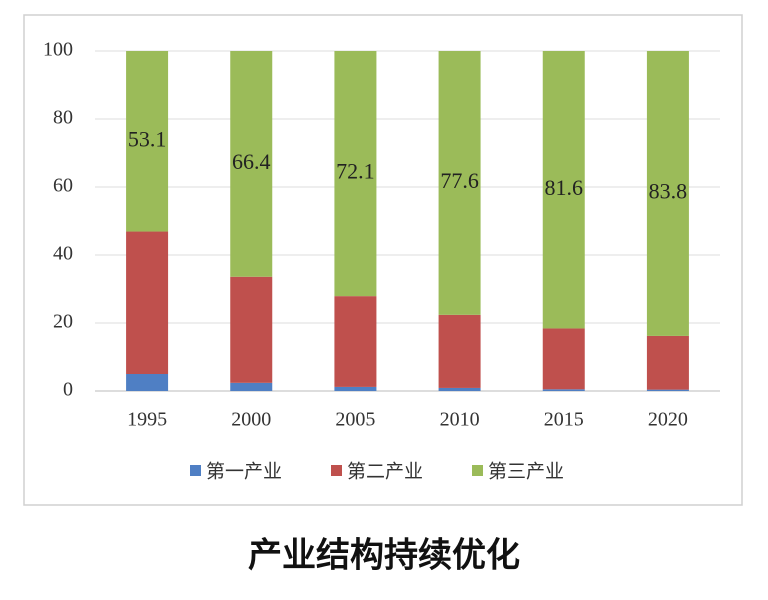 The height and width of the screenshot is (600, 768). What do you see at coordinates (63, 118) in the screenshot?
I see `y-tick-label: 80` at bounding box center [63, 118].